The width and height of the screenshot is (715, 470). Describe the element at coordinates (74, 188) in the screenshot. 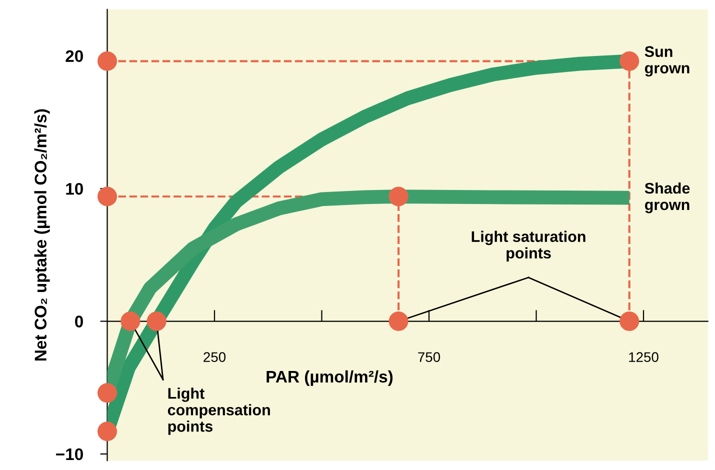

I see `y-tick-label: 10` at that location.